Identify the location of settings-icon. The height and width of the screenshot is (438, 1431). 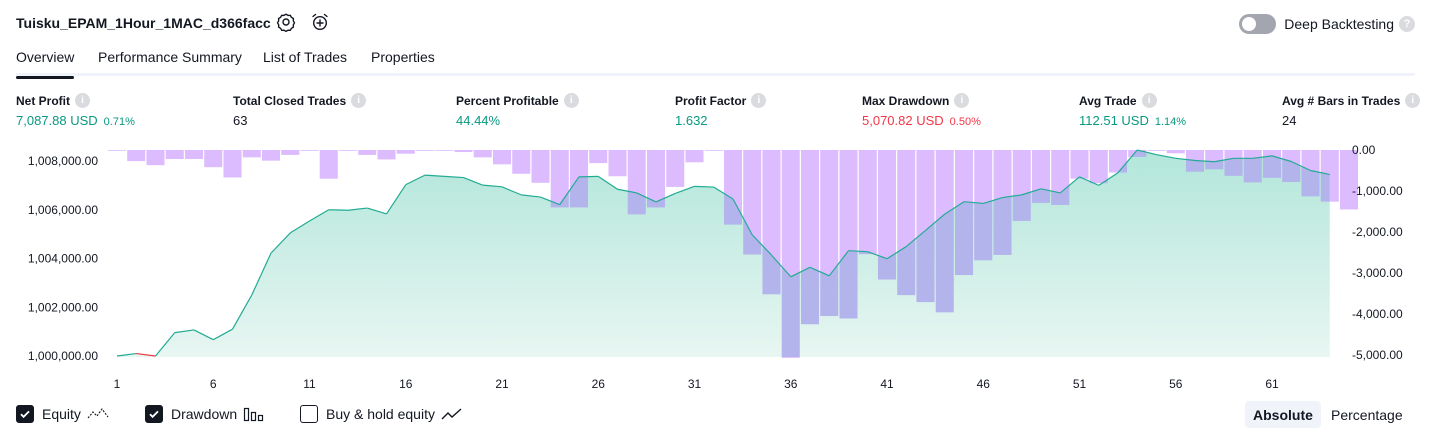
(286, 22).